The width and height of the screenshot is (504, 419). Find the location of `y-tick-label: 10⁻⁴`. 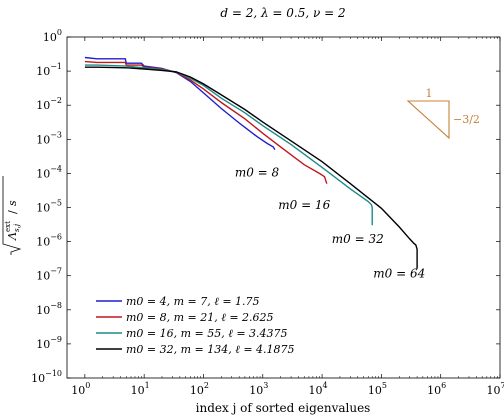

y-tick-label: 10⁻⁴ is located at coordinates (49, 172).